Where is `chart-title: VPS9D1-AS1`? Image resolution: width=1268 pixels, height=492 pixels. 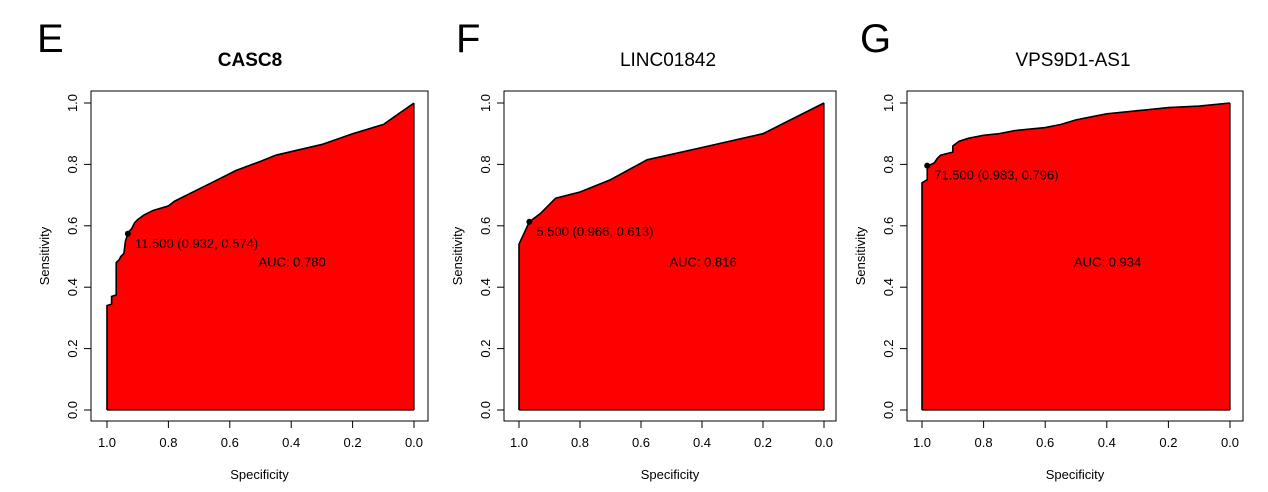
chart-title: VPS9D1-AS1 is located at coordinates (1072, 60).